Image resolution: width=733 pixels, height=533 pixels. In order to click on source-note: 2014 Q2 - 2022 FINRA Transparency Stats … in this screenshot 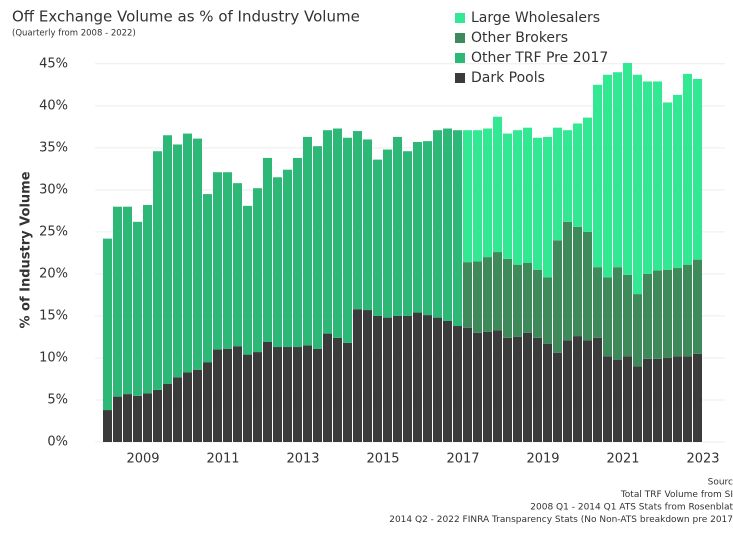, I will do `click(561, 520)`.